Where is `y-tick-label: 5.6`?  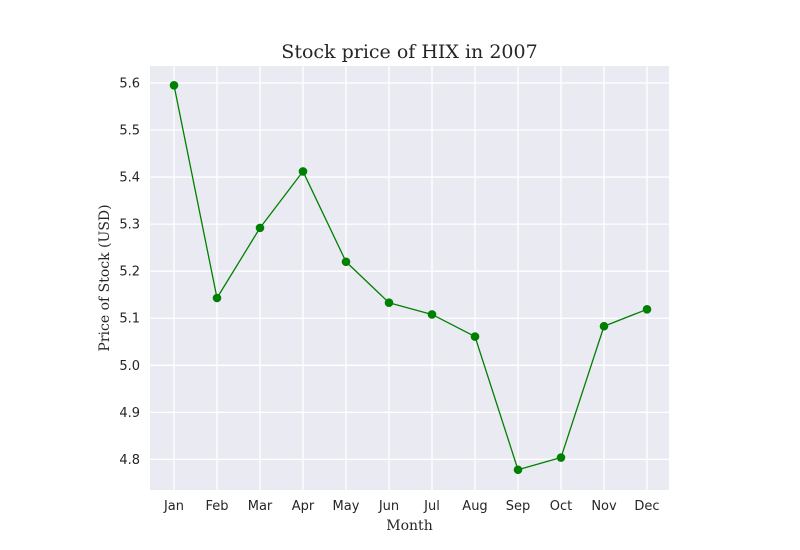 y-tick-label: 5.6 is located at coordinates (129, 83).